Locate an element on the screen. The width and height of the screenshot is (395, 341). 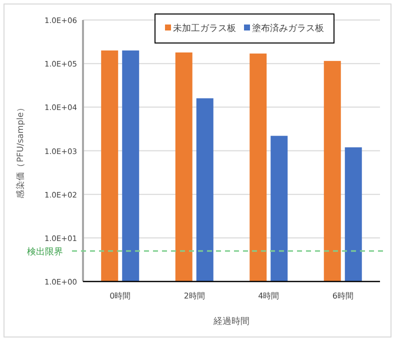
x-tick-label: 4時間 is located at coordinates (269, 296).